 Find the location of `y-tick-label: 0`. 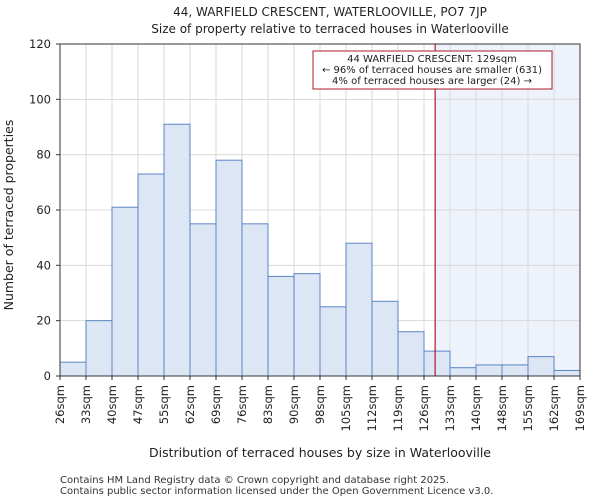

y-tick-label: 0 is located at coordinates (47, 376).